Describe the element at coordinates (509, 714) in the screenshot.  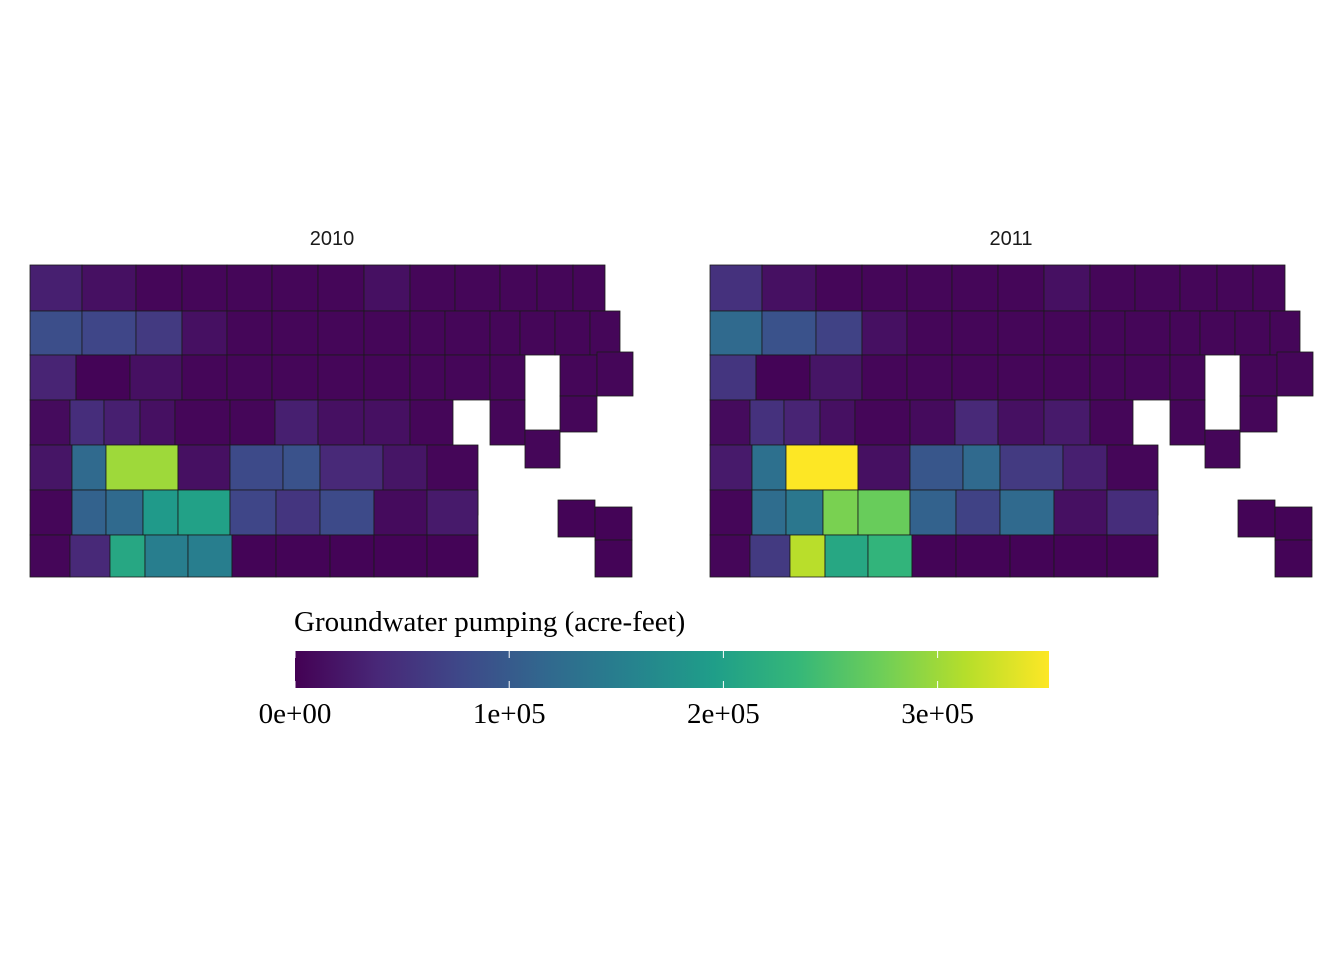
I see `colorbar-tick-label: 1e+05` at that location.